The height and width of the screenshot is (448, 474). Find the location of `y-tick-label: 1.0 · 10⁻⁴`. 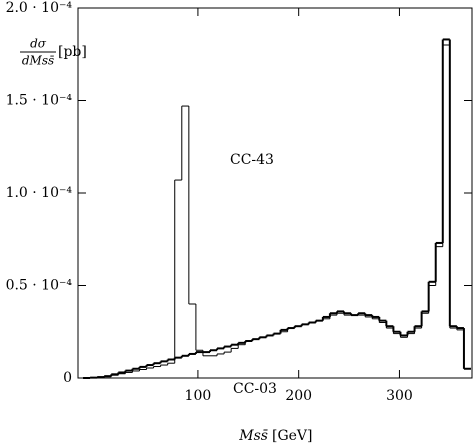

y-tick-label: 1.0 · 10⁻⁴ is located at coordinates (39, 193).